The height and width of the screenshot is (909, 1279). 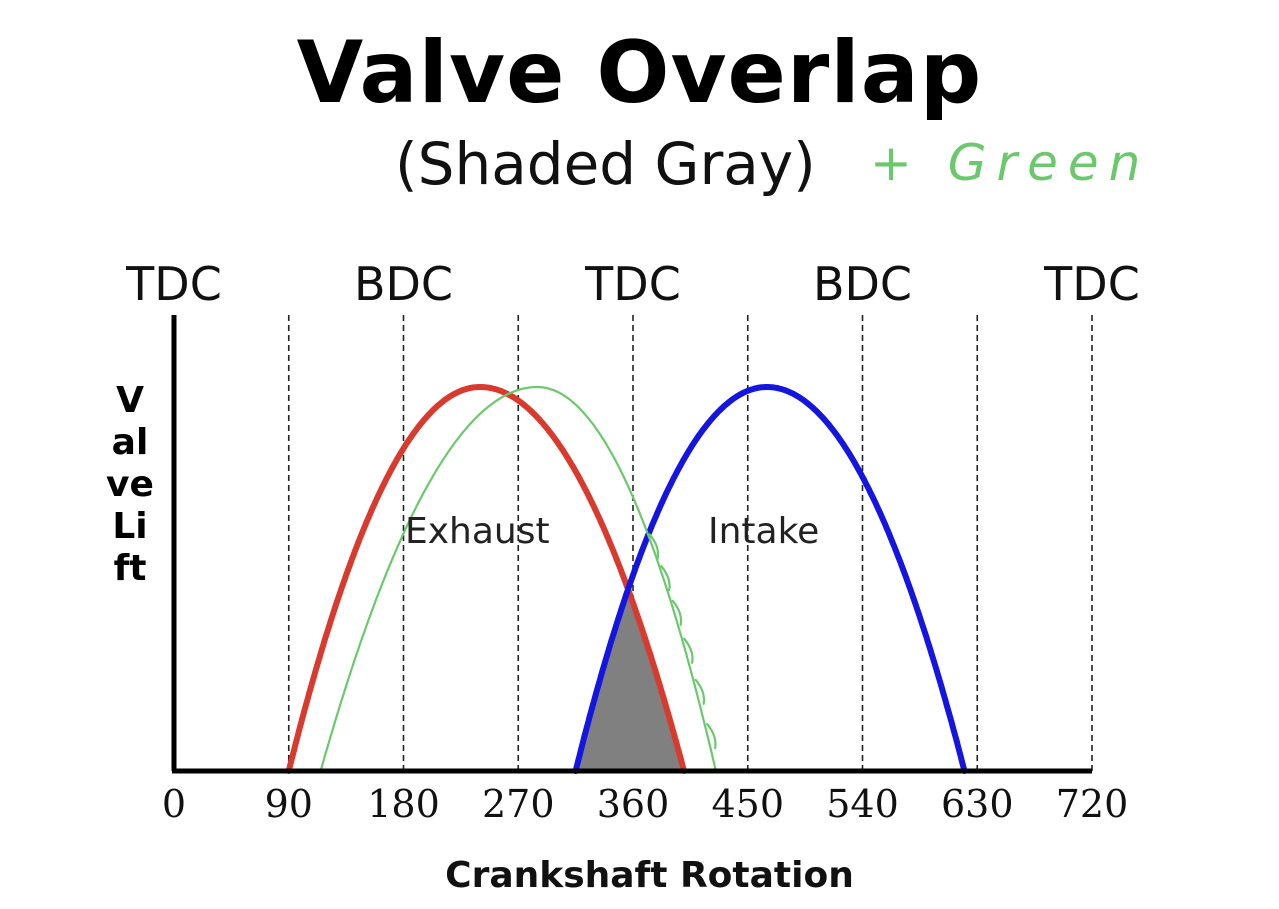 What do you see at coordinates (605, 164) in the screenshot?
I see `chart-subtitle: (Shaded Gray)` at bounding box center [605, 164].